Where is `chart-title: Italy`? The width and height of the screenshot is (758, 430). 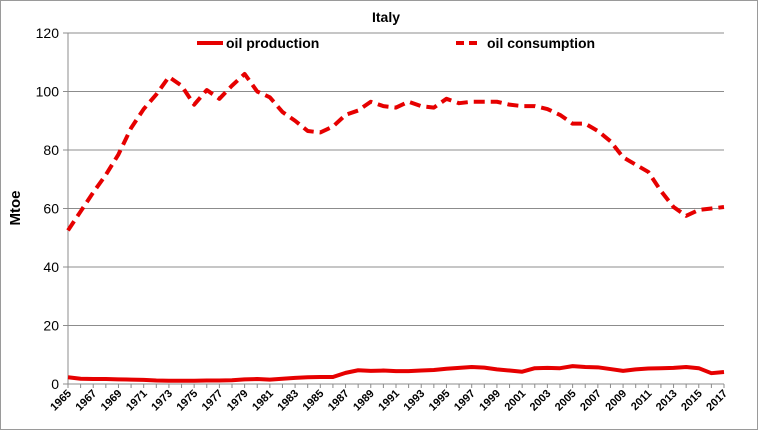 chart-title: Italy is located at coordinates (386, 17).